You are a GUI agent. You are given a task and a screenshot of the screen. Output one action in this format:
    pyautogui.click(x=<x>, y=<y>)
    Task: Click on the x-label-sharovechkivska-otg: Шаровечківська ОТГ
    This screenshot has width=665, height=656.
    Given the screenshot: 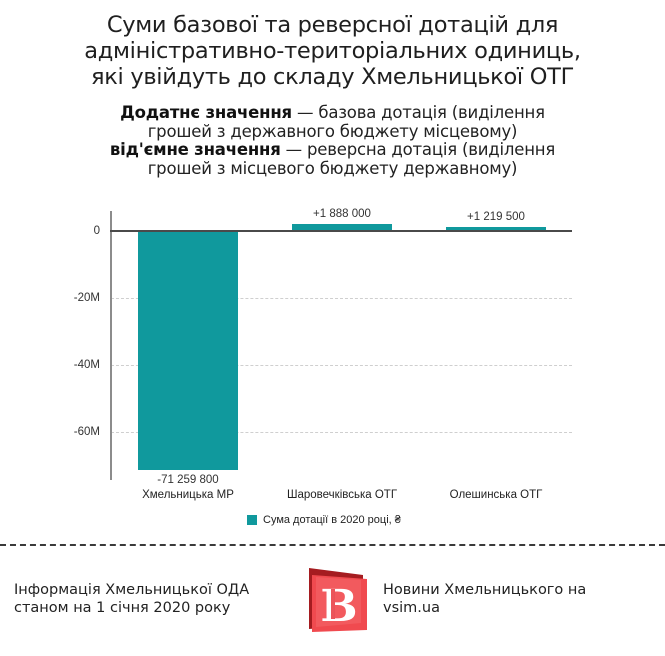 What is the action you would take?
    pyautogui.click(x=342, y=495)
    